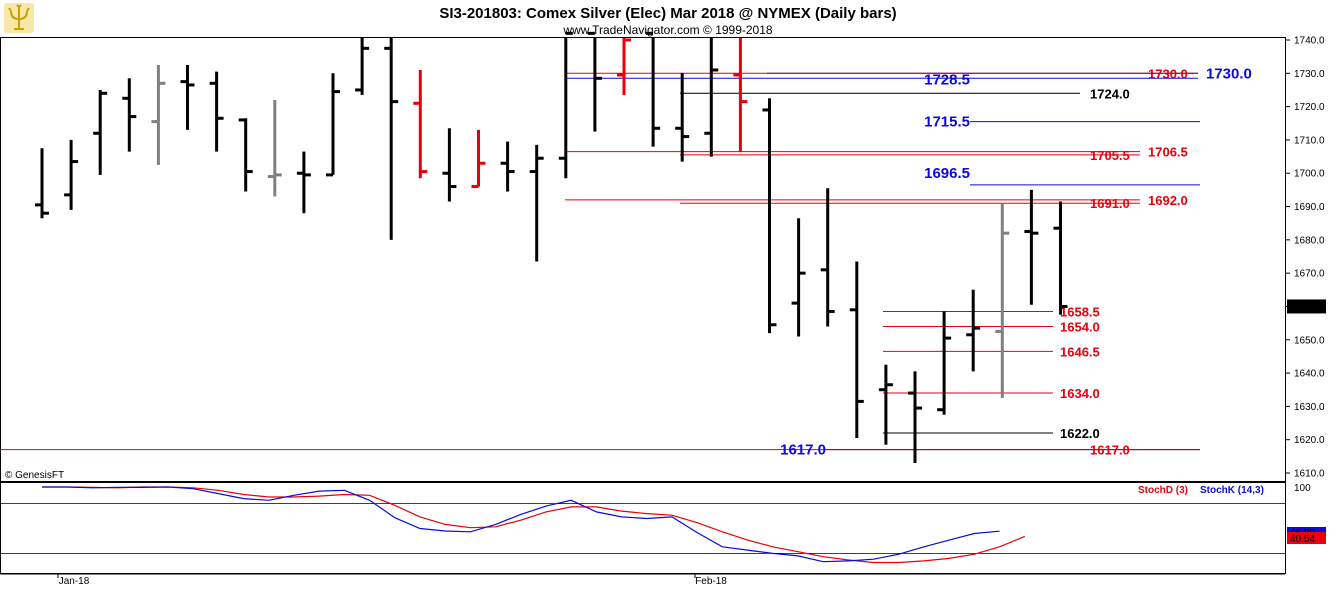  Describe the element at coordinates (1110, 155) in the screenshot. I see `price-level-label: 1705.5` at that location.